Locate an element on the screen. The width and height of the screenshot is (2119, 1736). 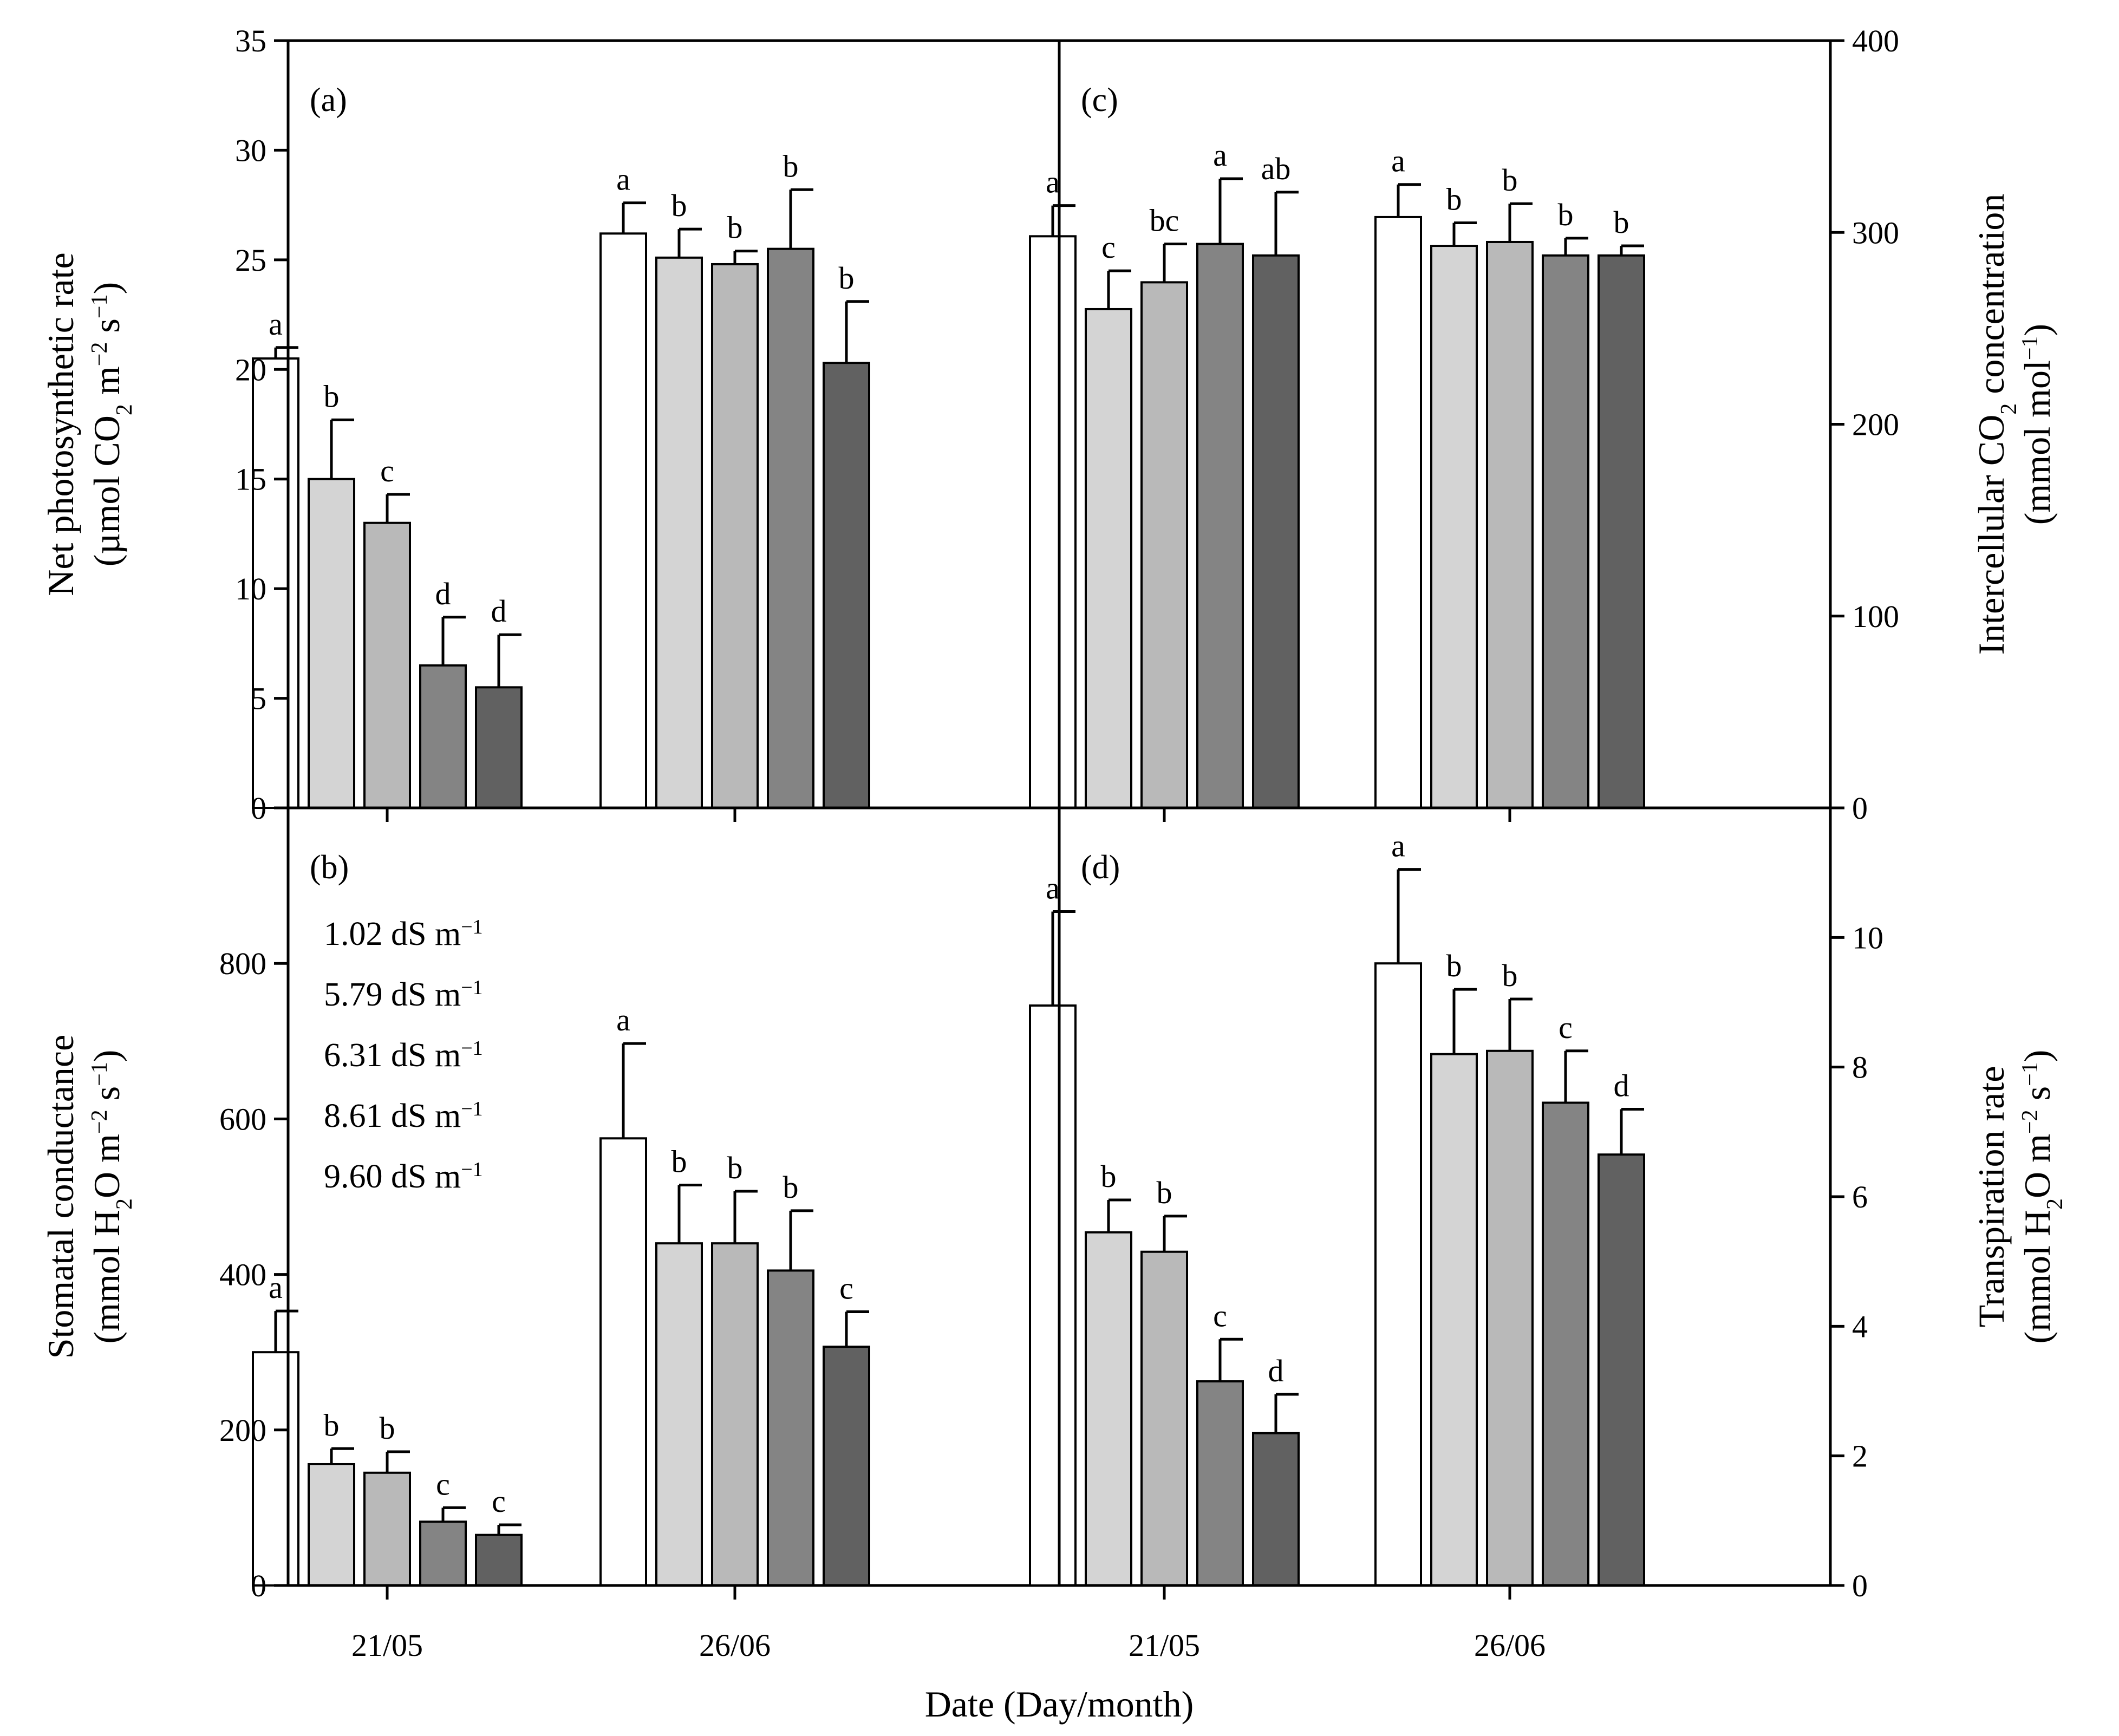
y-tick-label: 25 is located at coordinates (250, 260).